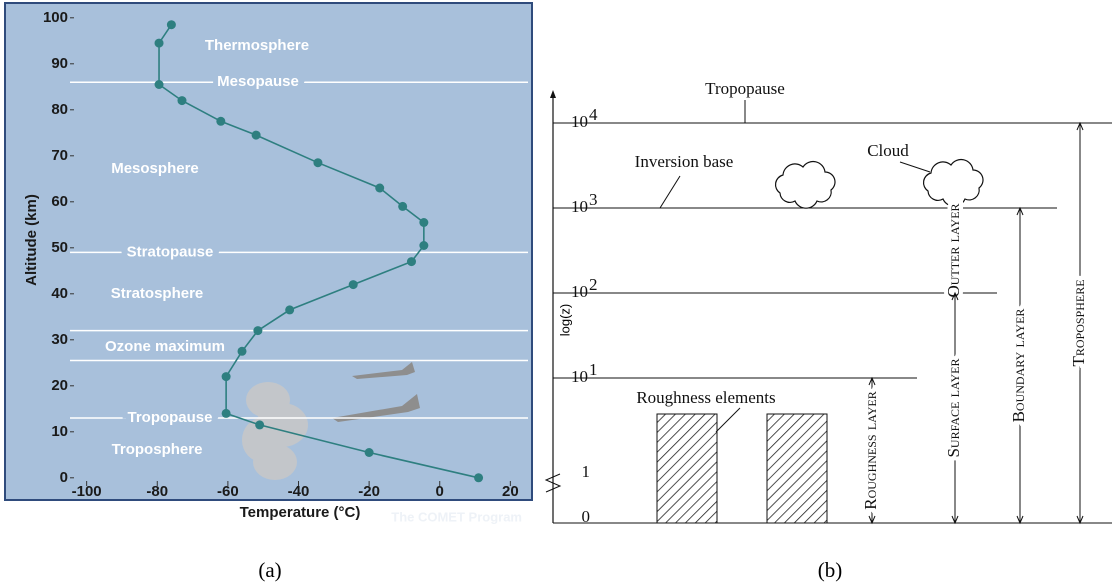  What do you see at coordinates (269, 570) in the screenshot?
I see `caption: (a)` at bounding box center [269, 570].